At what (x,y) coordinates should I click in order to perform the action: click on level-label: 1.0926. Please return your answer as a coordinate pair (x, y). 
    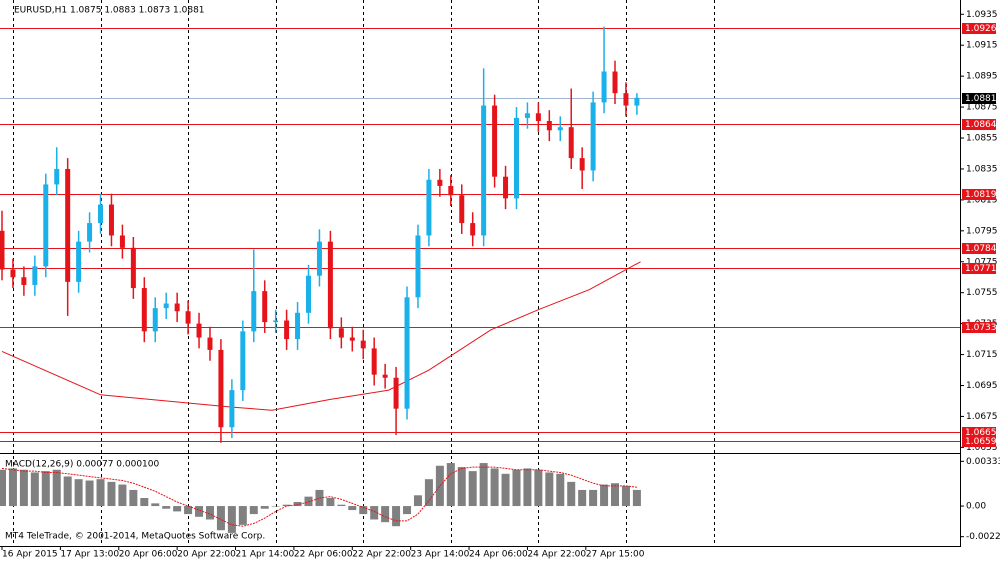
    Looking at the image, I should click on (981, 29).